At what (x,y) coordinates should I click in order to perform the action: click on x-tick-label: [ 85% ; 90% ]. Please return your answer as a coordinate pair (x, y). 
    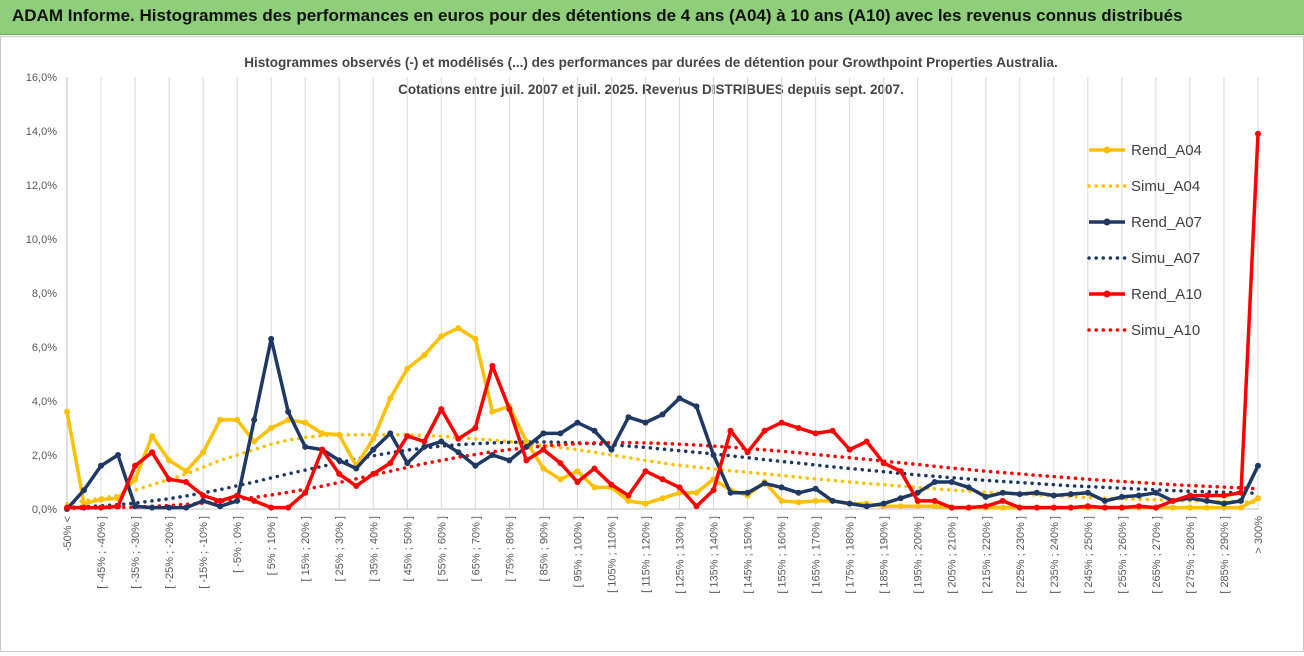
    Looking at the image, I should click on (544, 548).